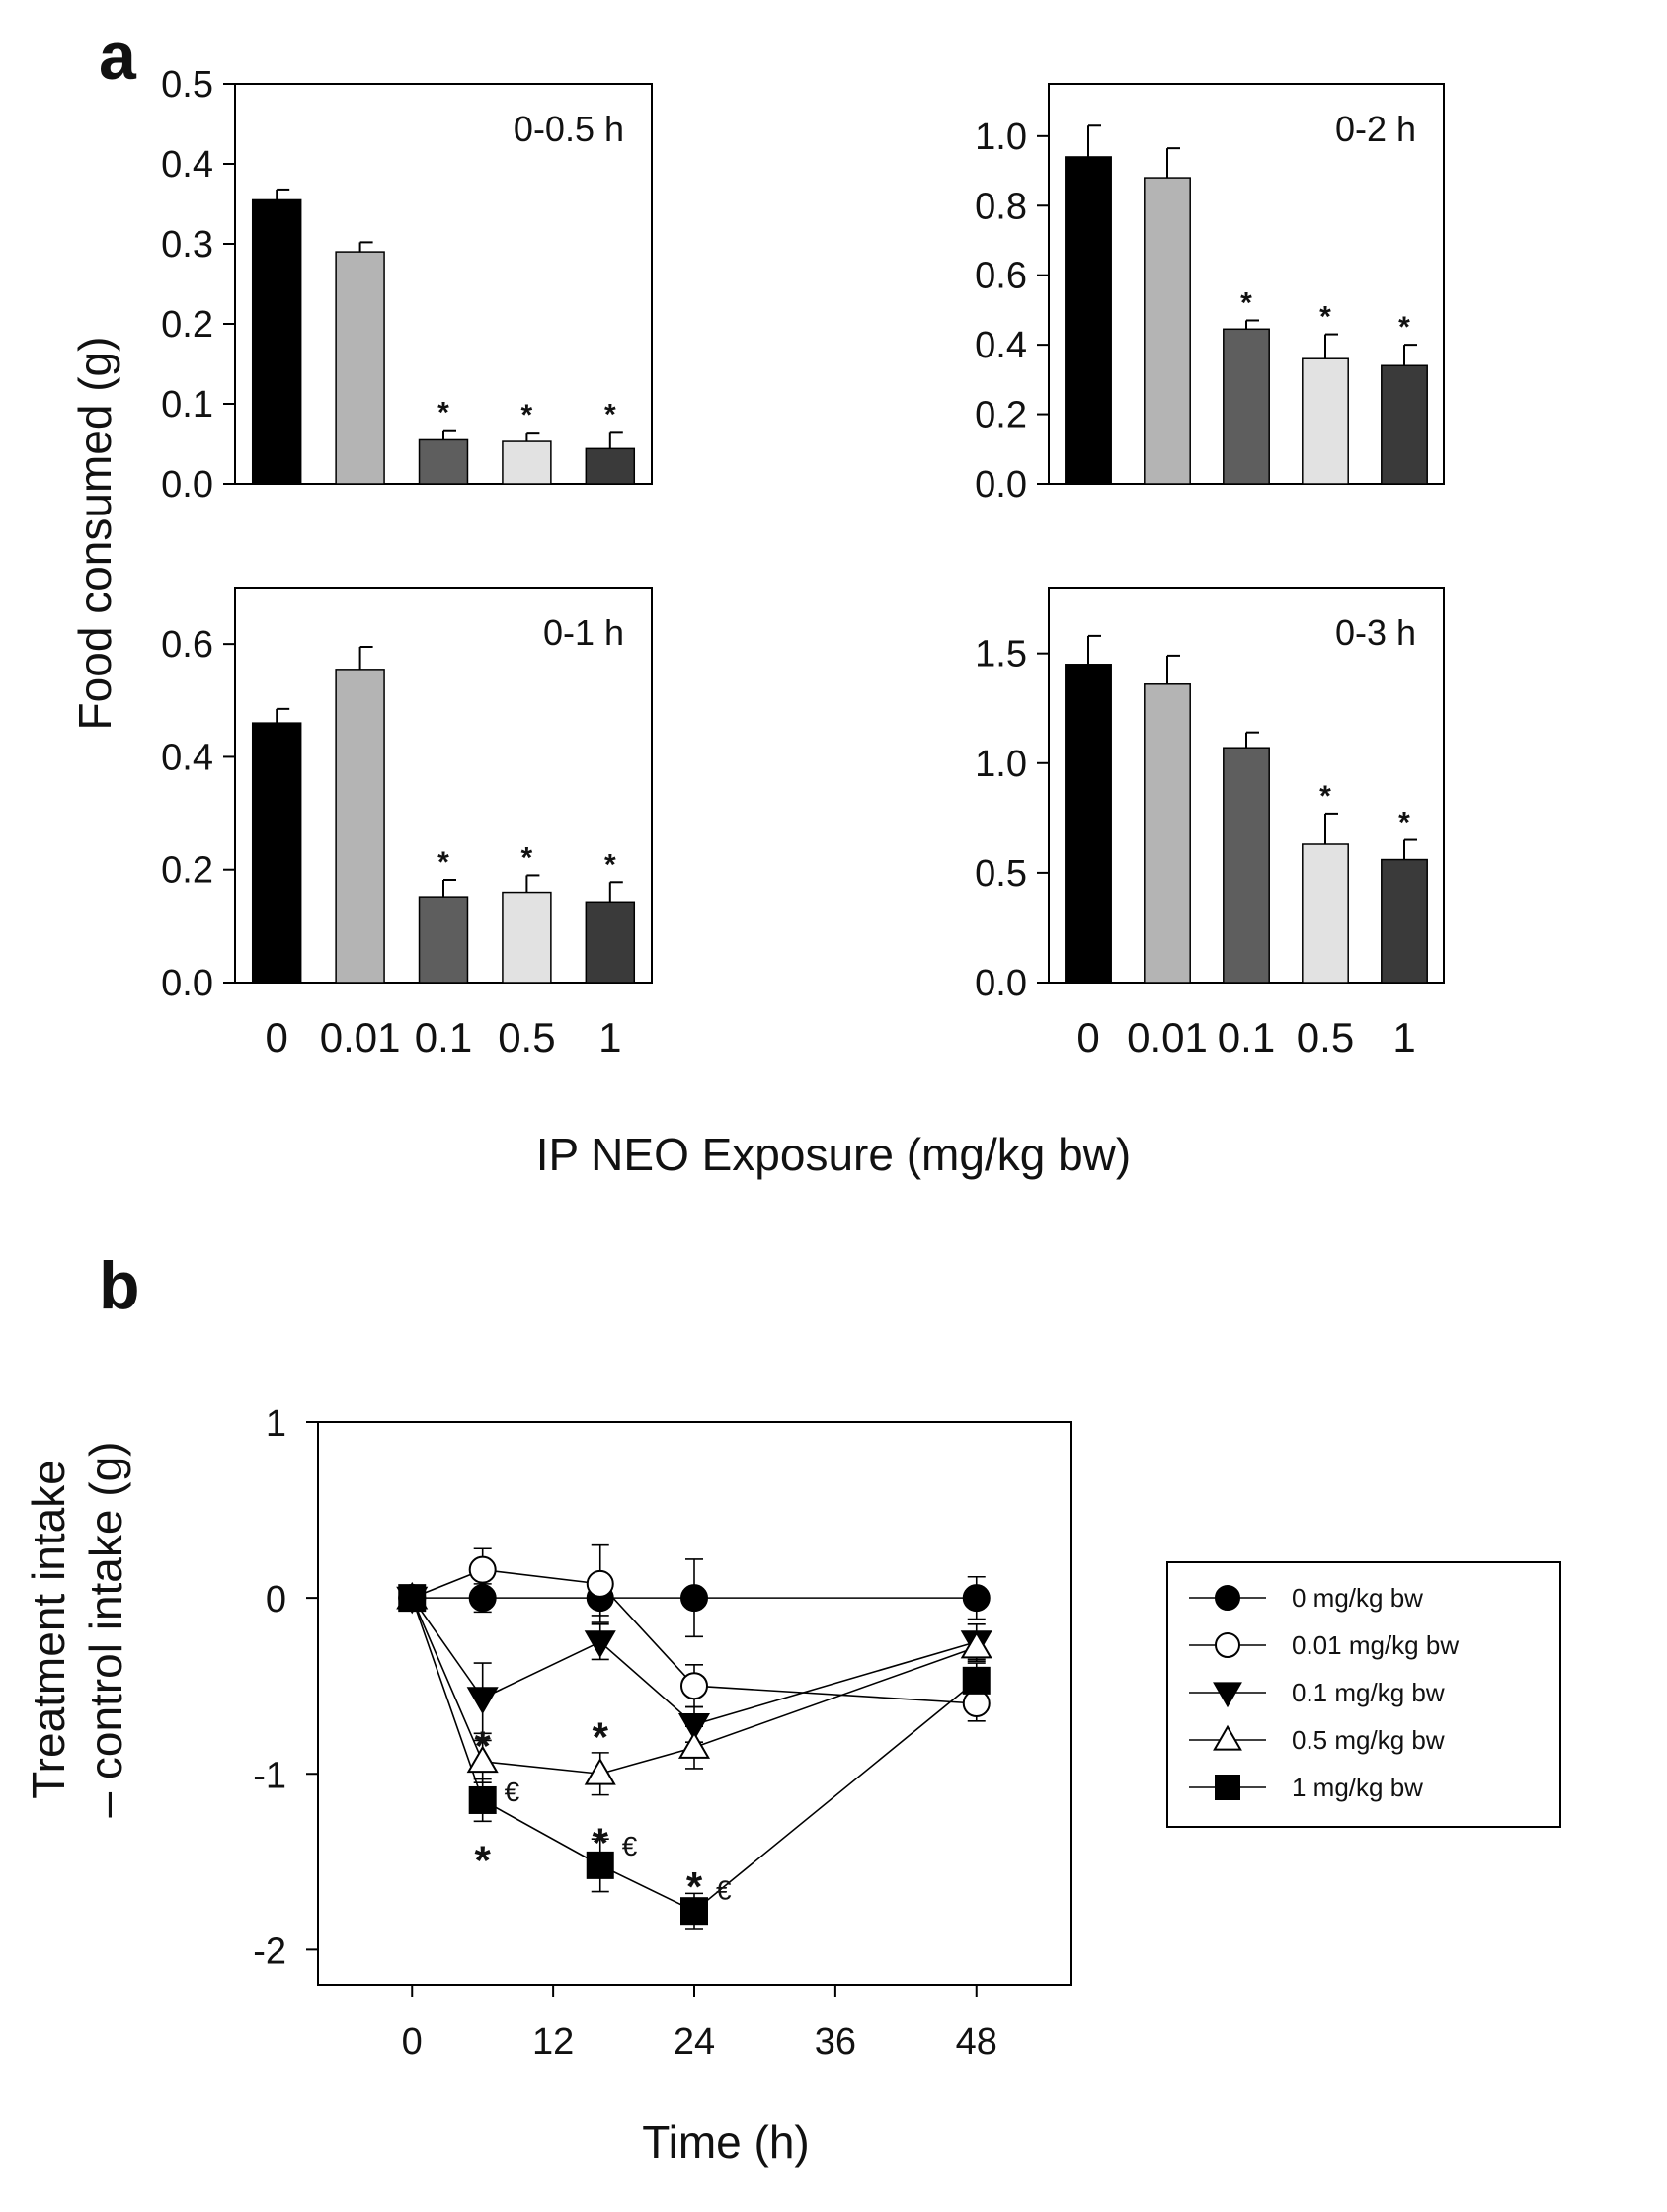  I want to click on legend-entry: 1 mg/kg bw, so click(1358, 1788).